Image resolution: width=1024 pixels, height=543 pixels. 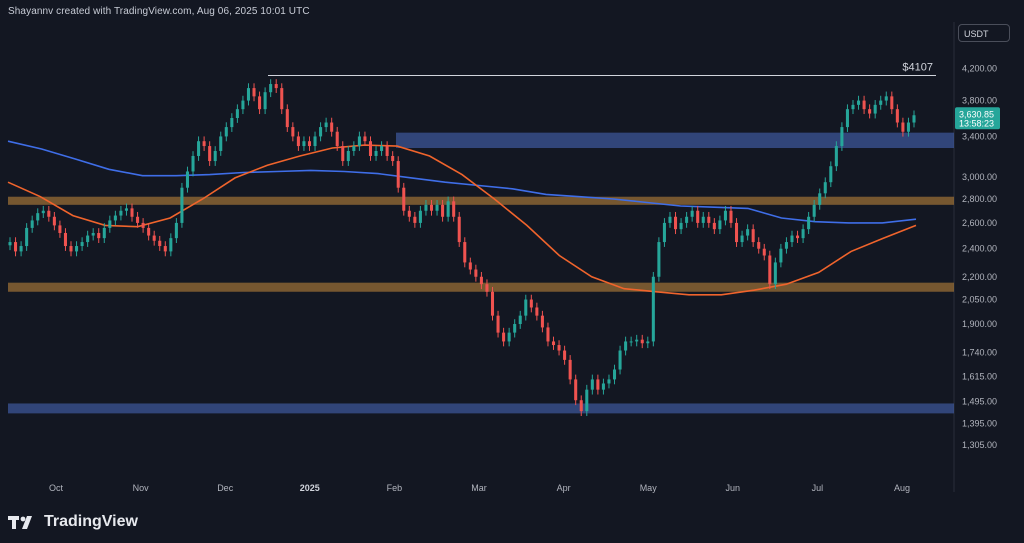 I want to click on time-tick-label: Mar, so click(x=479, y=488).